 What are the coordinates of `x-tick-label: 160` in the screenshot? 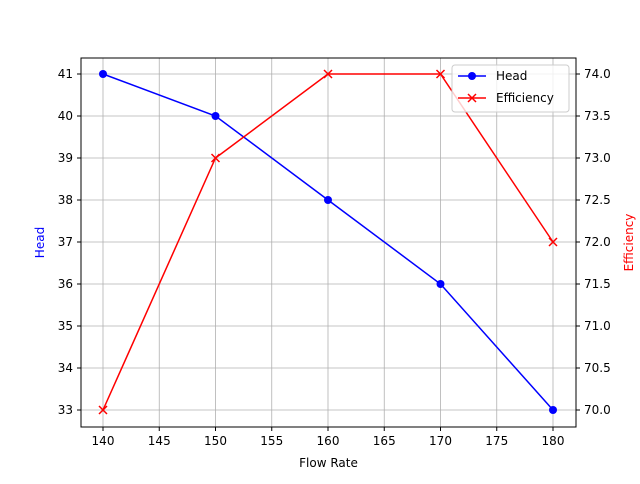 It's located at (328, 441).